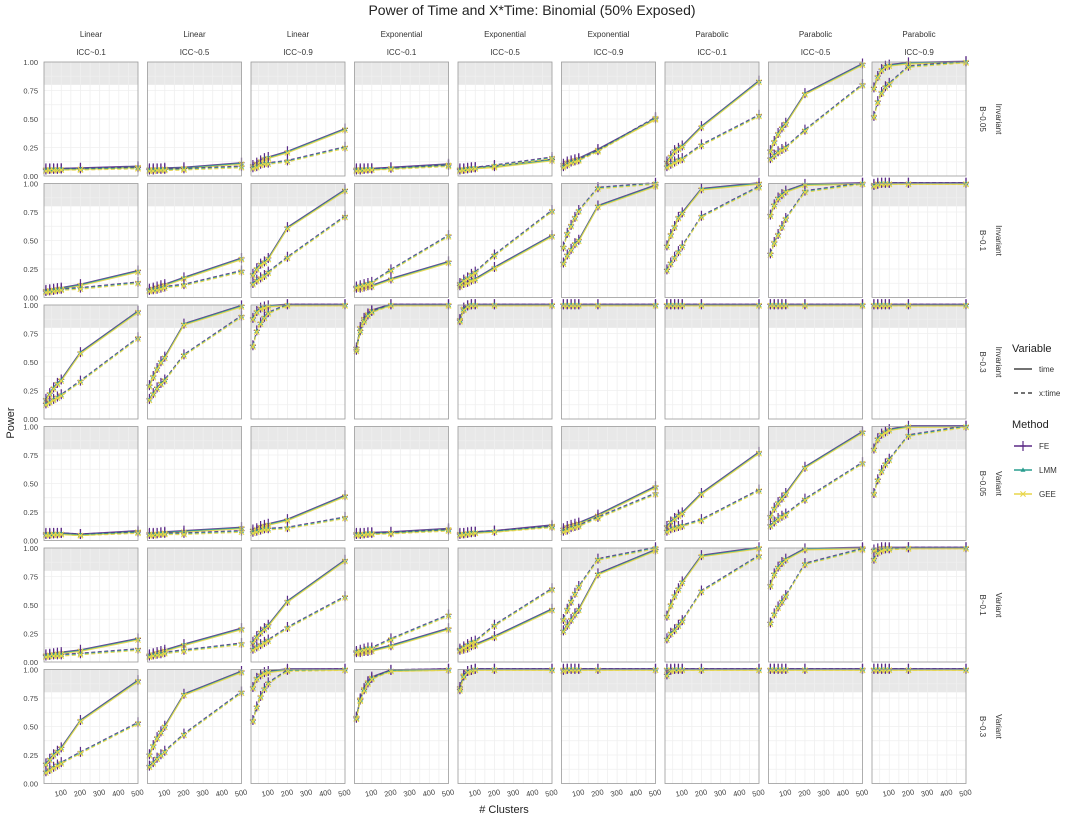 This screenshot has width=1065, height=824. What do you see at coordinates (30, 427) in the screenshot?
I see `y-tick-label: 1.00` at bounding box center [30, 427].